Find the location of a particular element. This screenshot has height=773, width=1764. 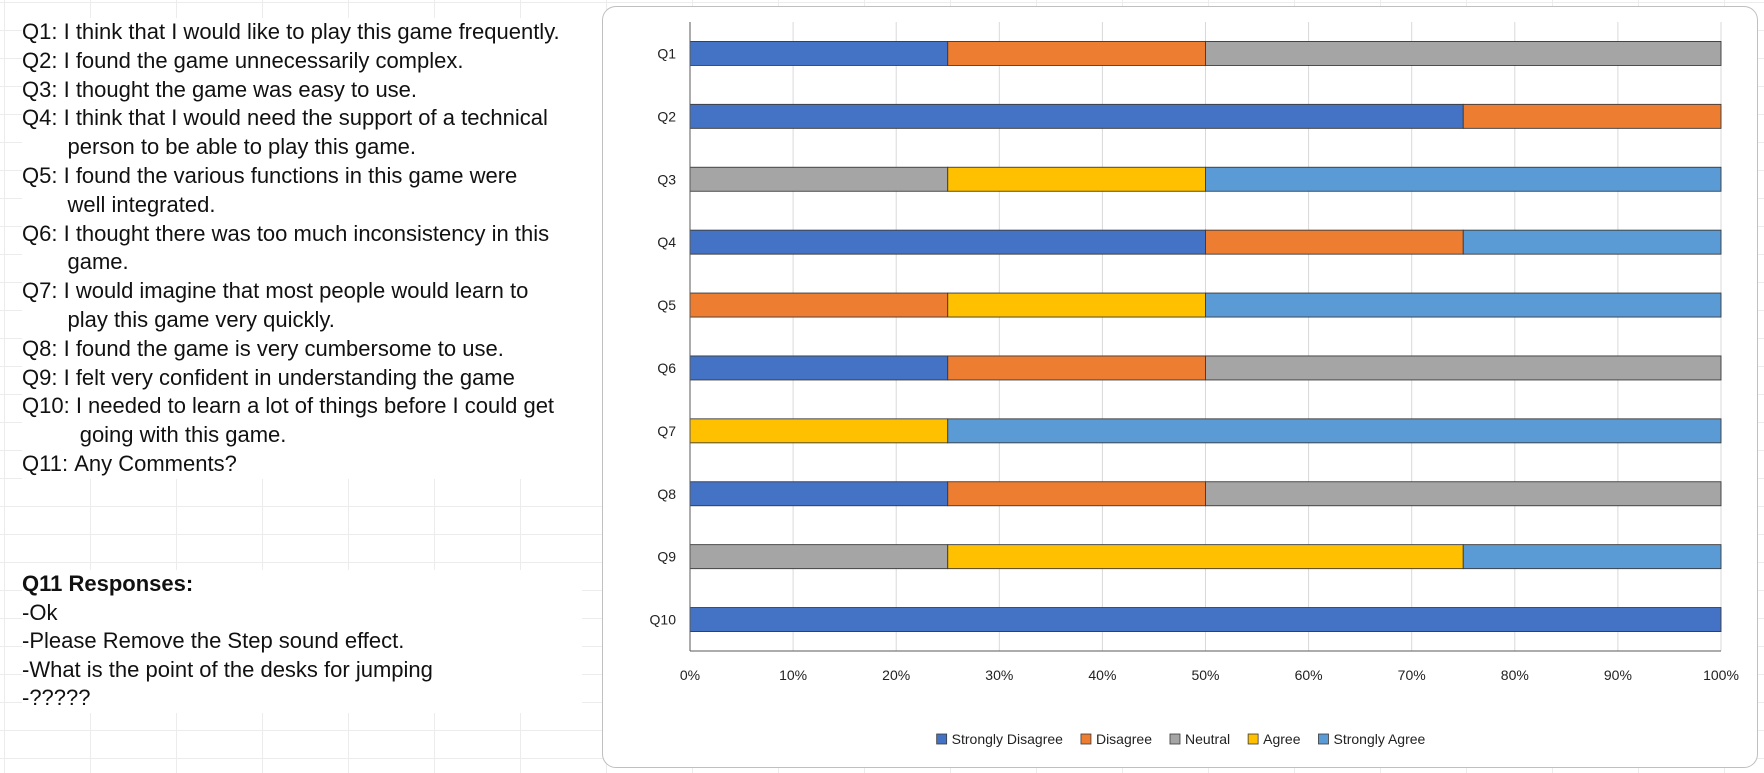

legend-label: Strongly Agree is located at coordinates (1379, 739).